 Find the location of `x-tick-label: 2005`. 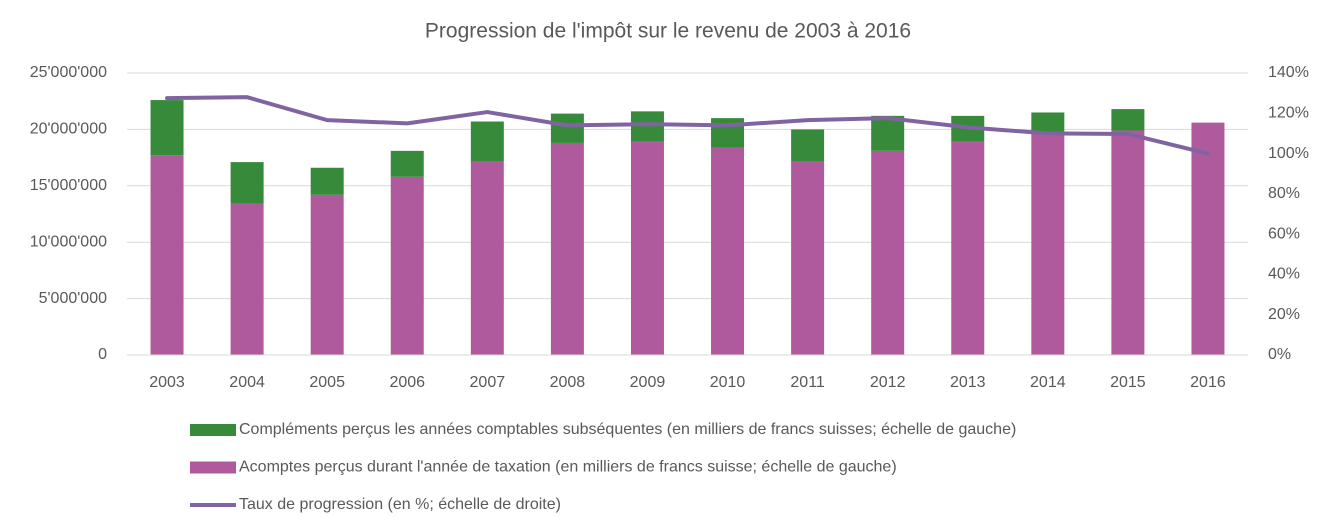

x-tick-label: 2005 is located at coordinates (327, 382).